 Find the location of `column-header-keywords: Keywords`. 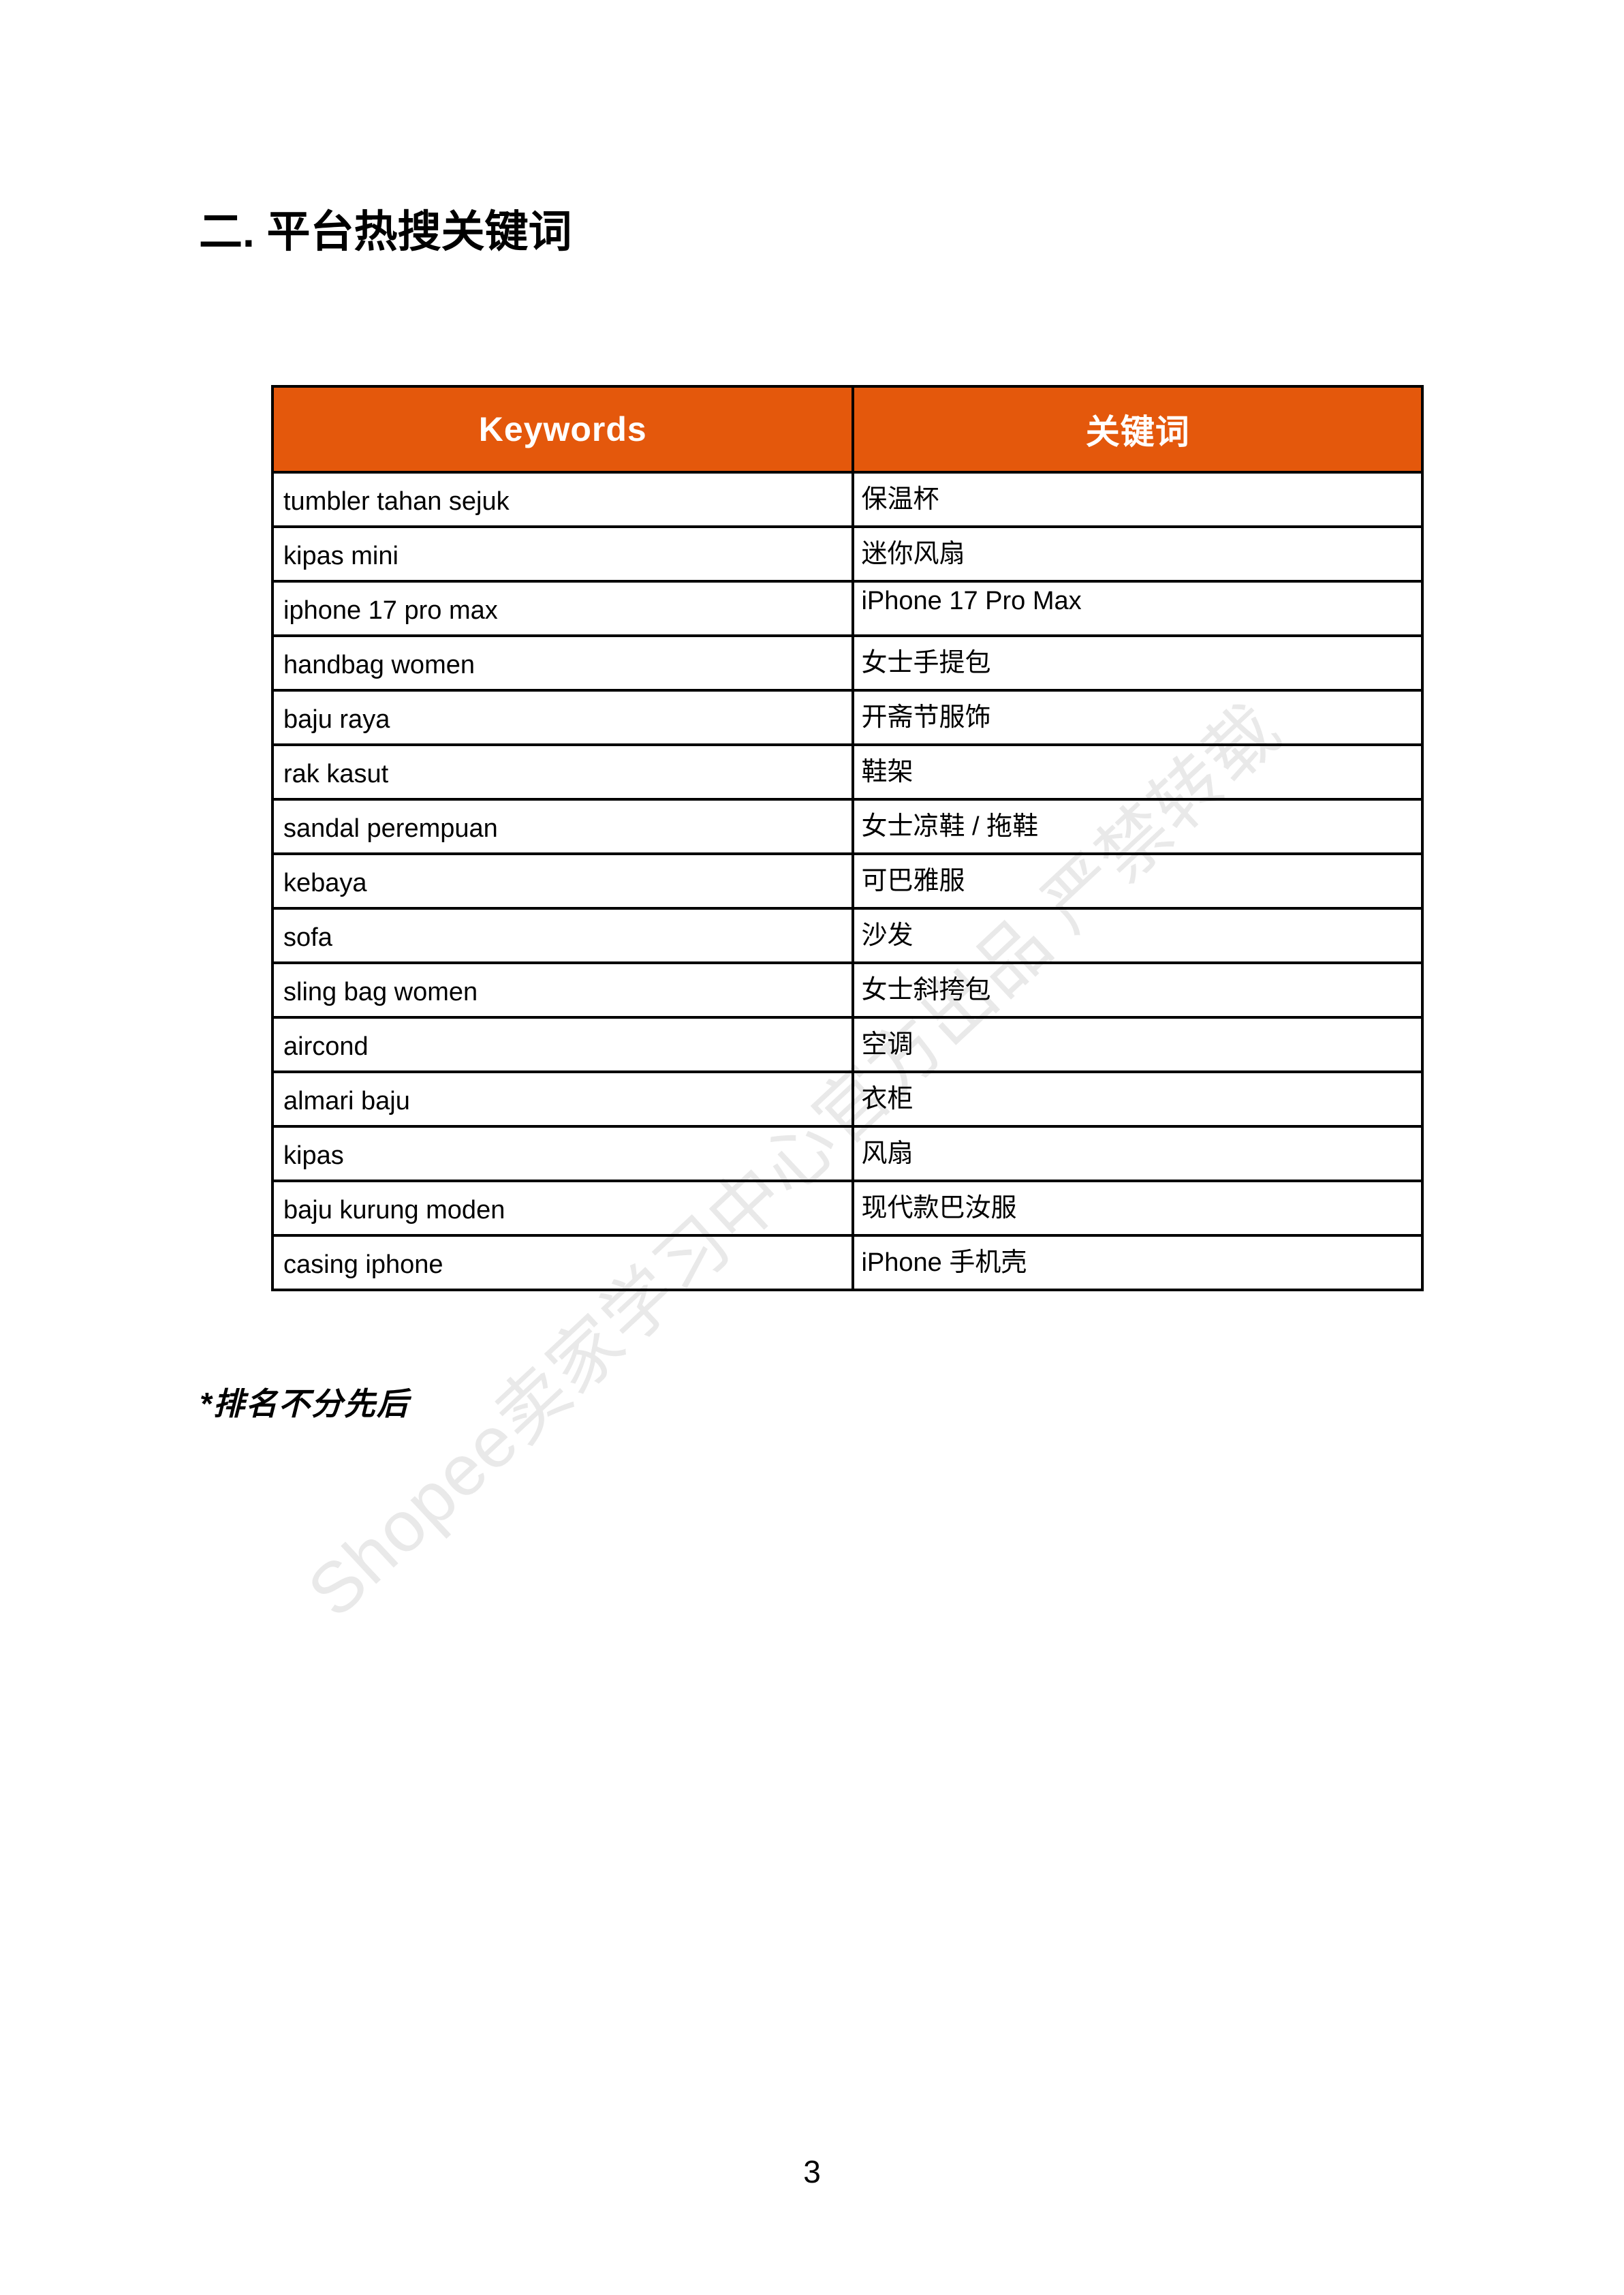

column-header-keywords: Keywords is located at coordinates (562, 429).